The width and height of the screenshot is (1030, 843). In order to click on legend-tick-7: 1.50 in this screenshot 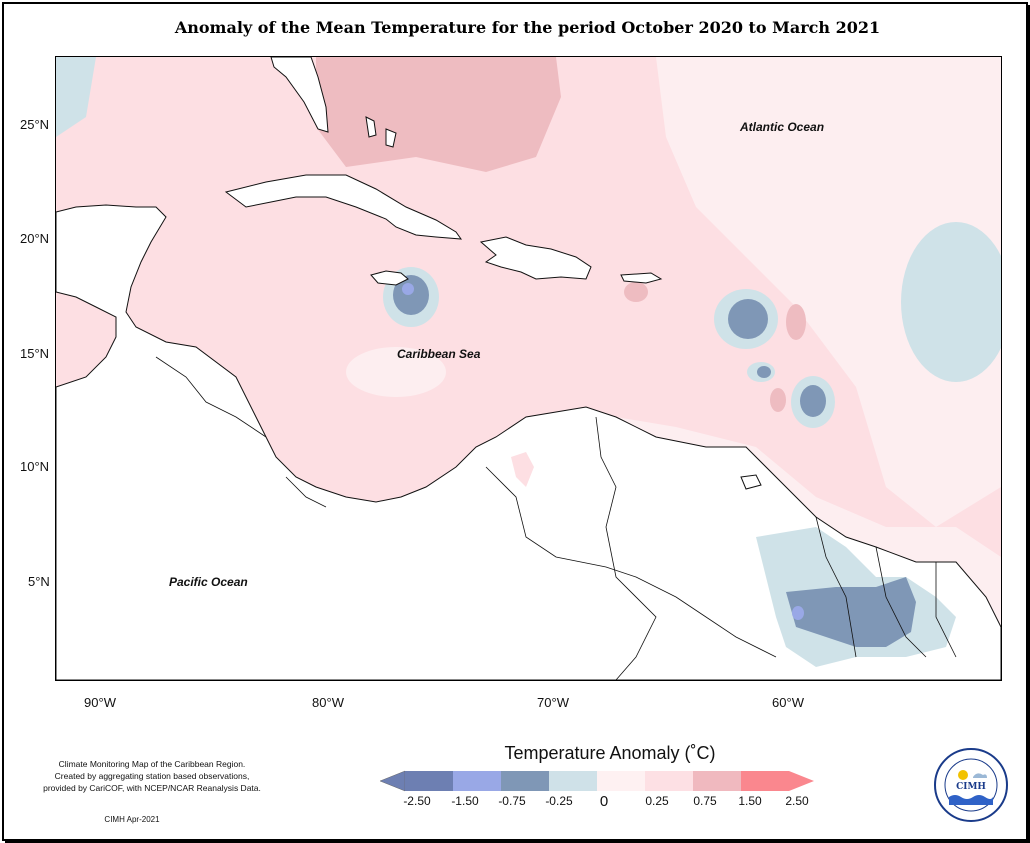, I will do `click(750, 801)`.